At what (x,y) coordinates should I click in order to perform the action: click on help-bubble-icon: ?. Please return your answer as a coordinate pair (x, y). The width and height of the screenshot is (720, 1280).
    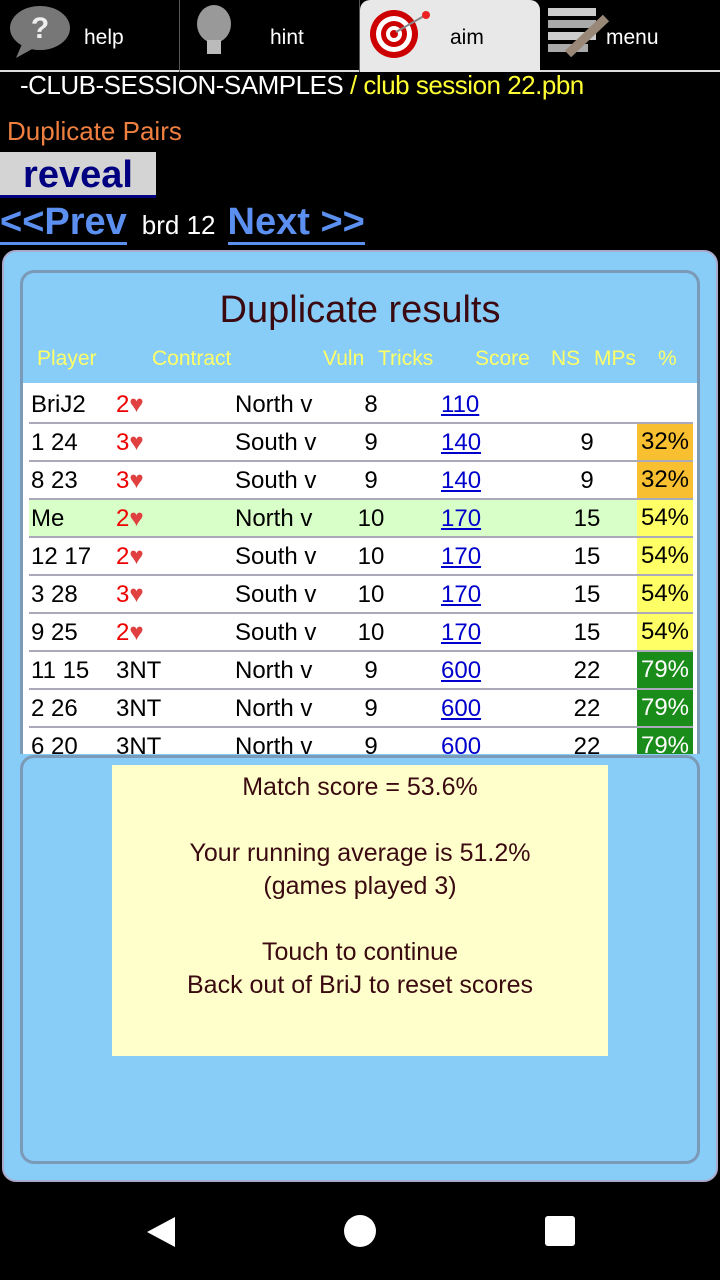
    Looking at the image, I should click on (40, 32).